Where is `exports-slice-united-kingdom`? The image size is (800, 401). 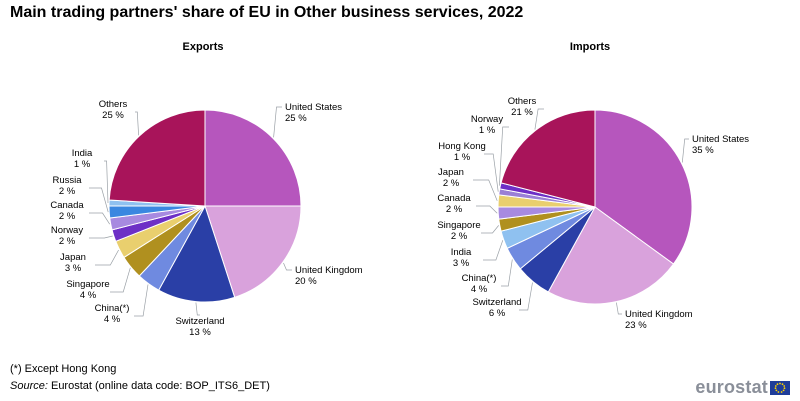
exports-slice-united-kingdom is located at coordinates (253, 251).